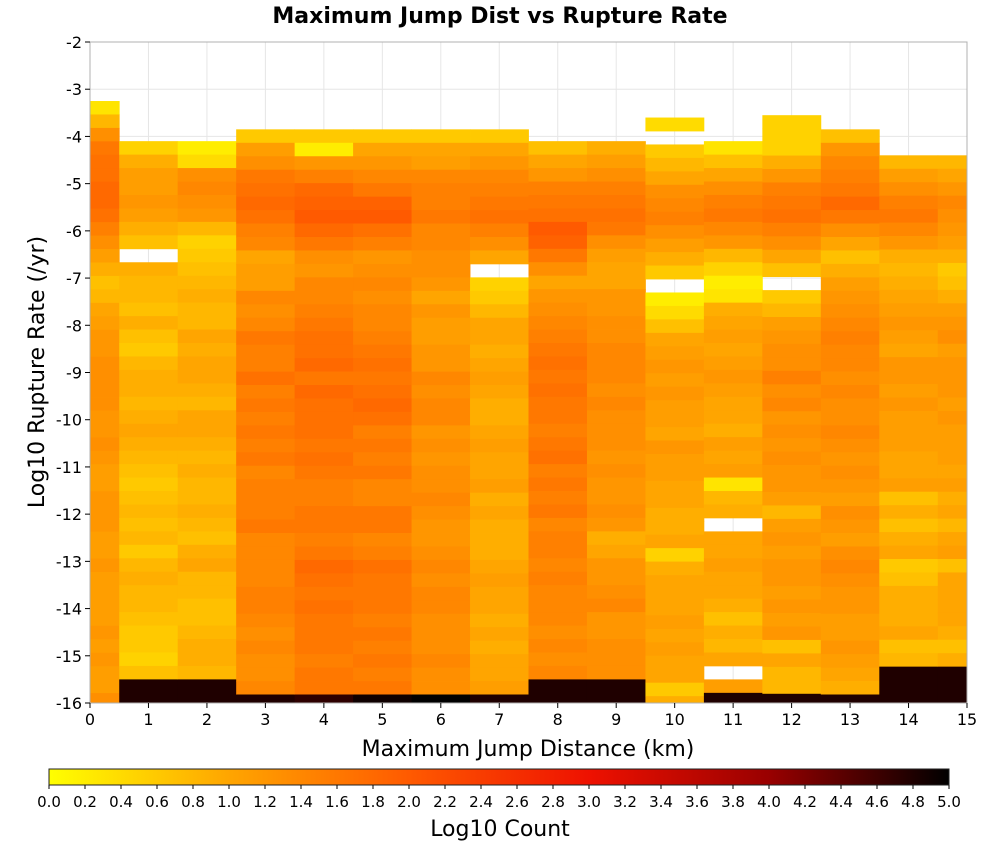  Describe the element at coordinates (73, 373) in the screenshot. I see `y-axis-ticks: -2 -3 -4 -5 -6 -7 -8 -9 -10 -11 -12 -13 -14 -15 -16` at that location.